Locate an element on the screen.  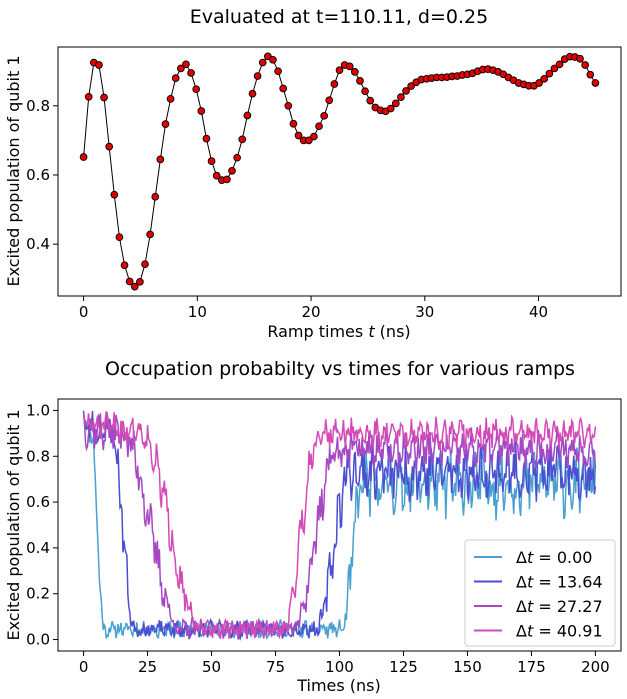
legend-label: Δt = 40.91 is located at coordinates (559, 631).